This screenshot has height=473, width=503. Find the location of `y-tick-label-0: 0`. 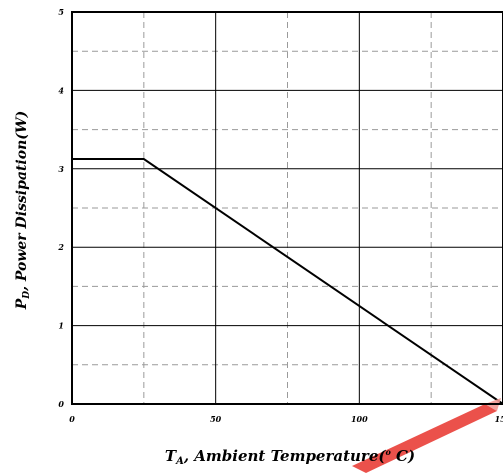

y-tick-label-0: 0 is located at coordinates (61, 404).